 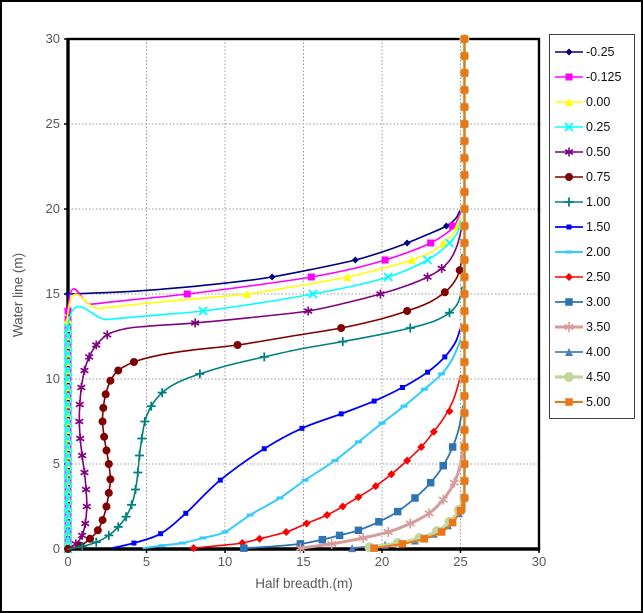 I want to click on x-axis-title: Half breadth.(m), so click(x=304, y=583).